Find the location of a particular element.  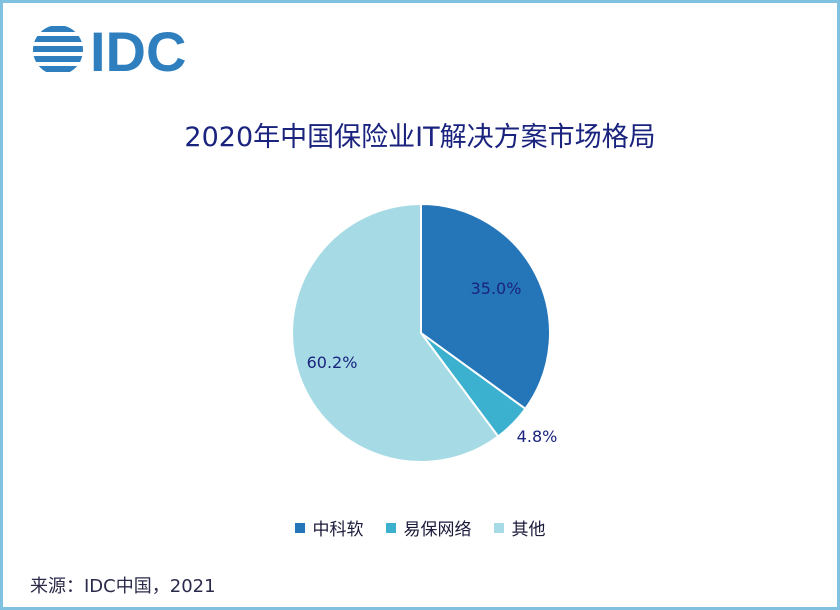

legend-item-other: 其他 is located at coordinates (519, 527).